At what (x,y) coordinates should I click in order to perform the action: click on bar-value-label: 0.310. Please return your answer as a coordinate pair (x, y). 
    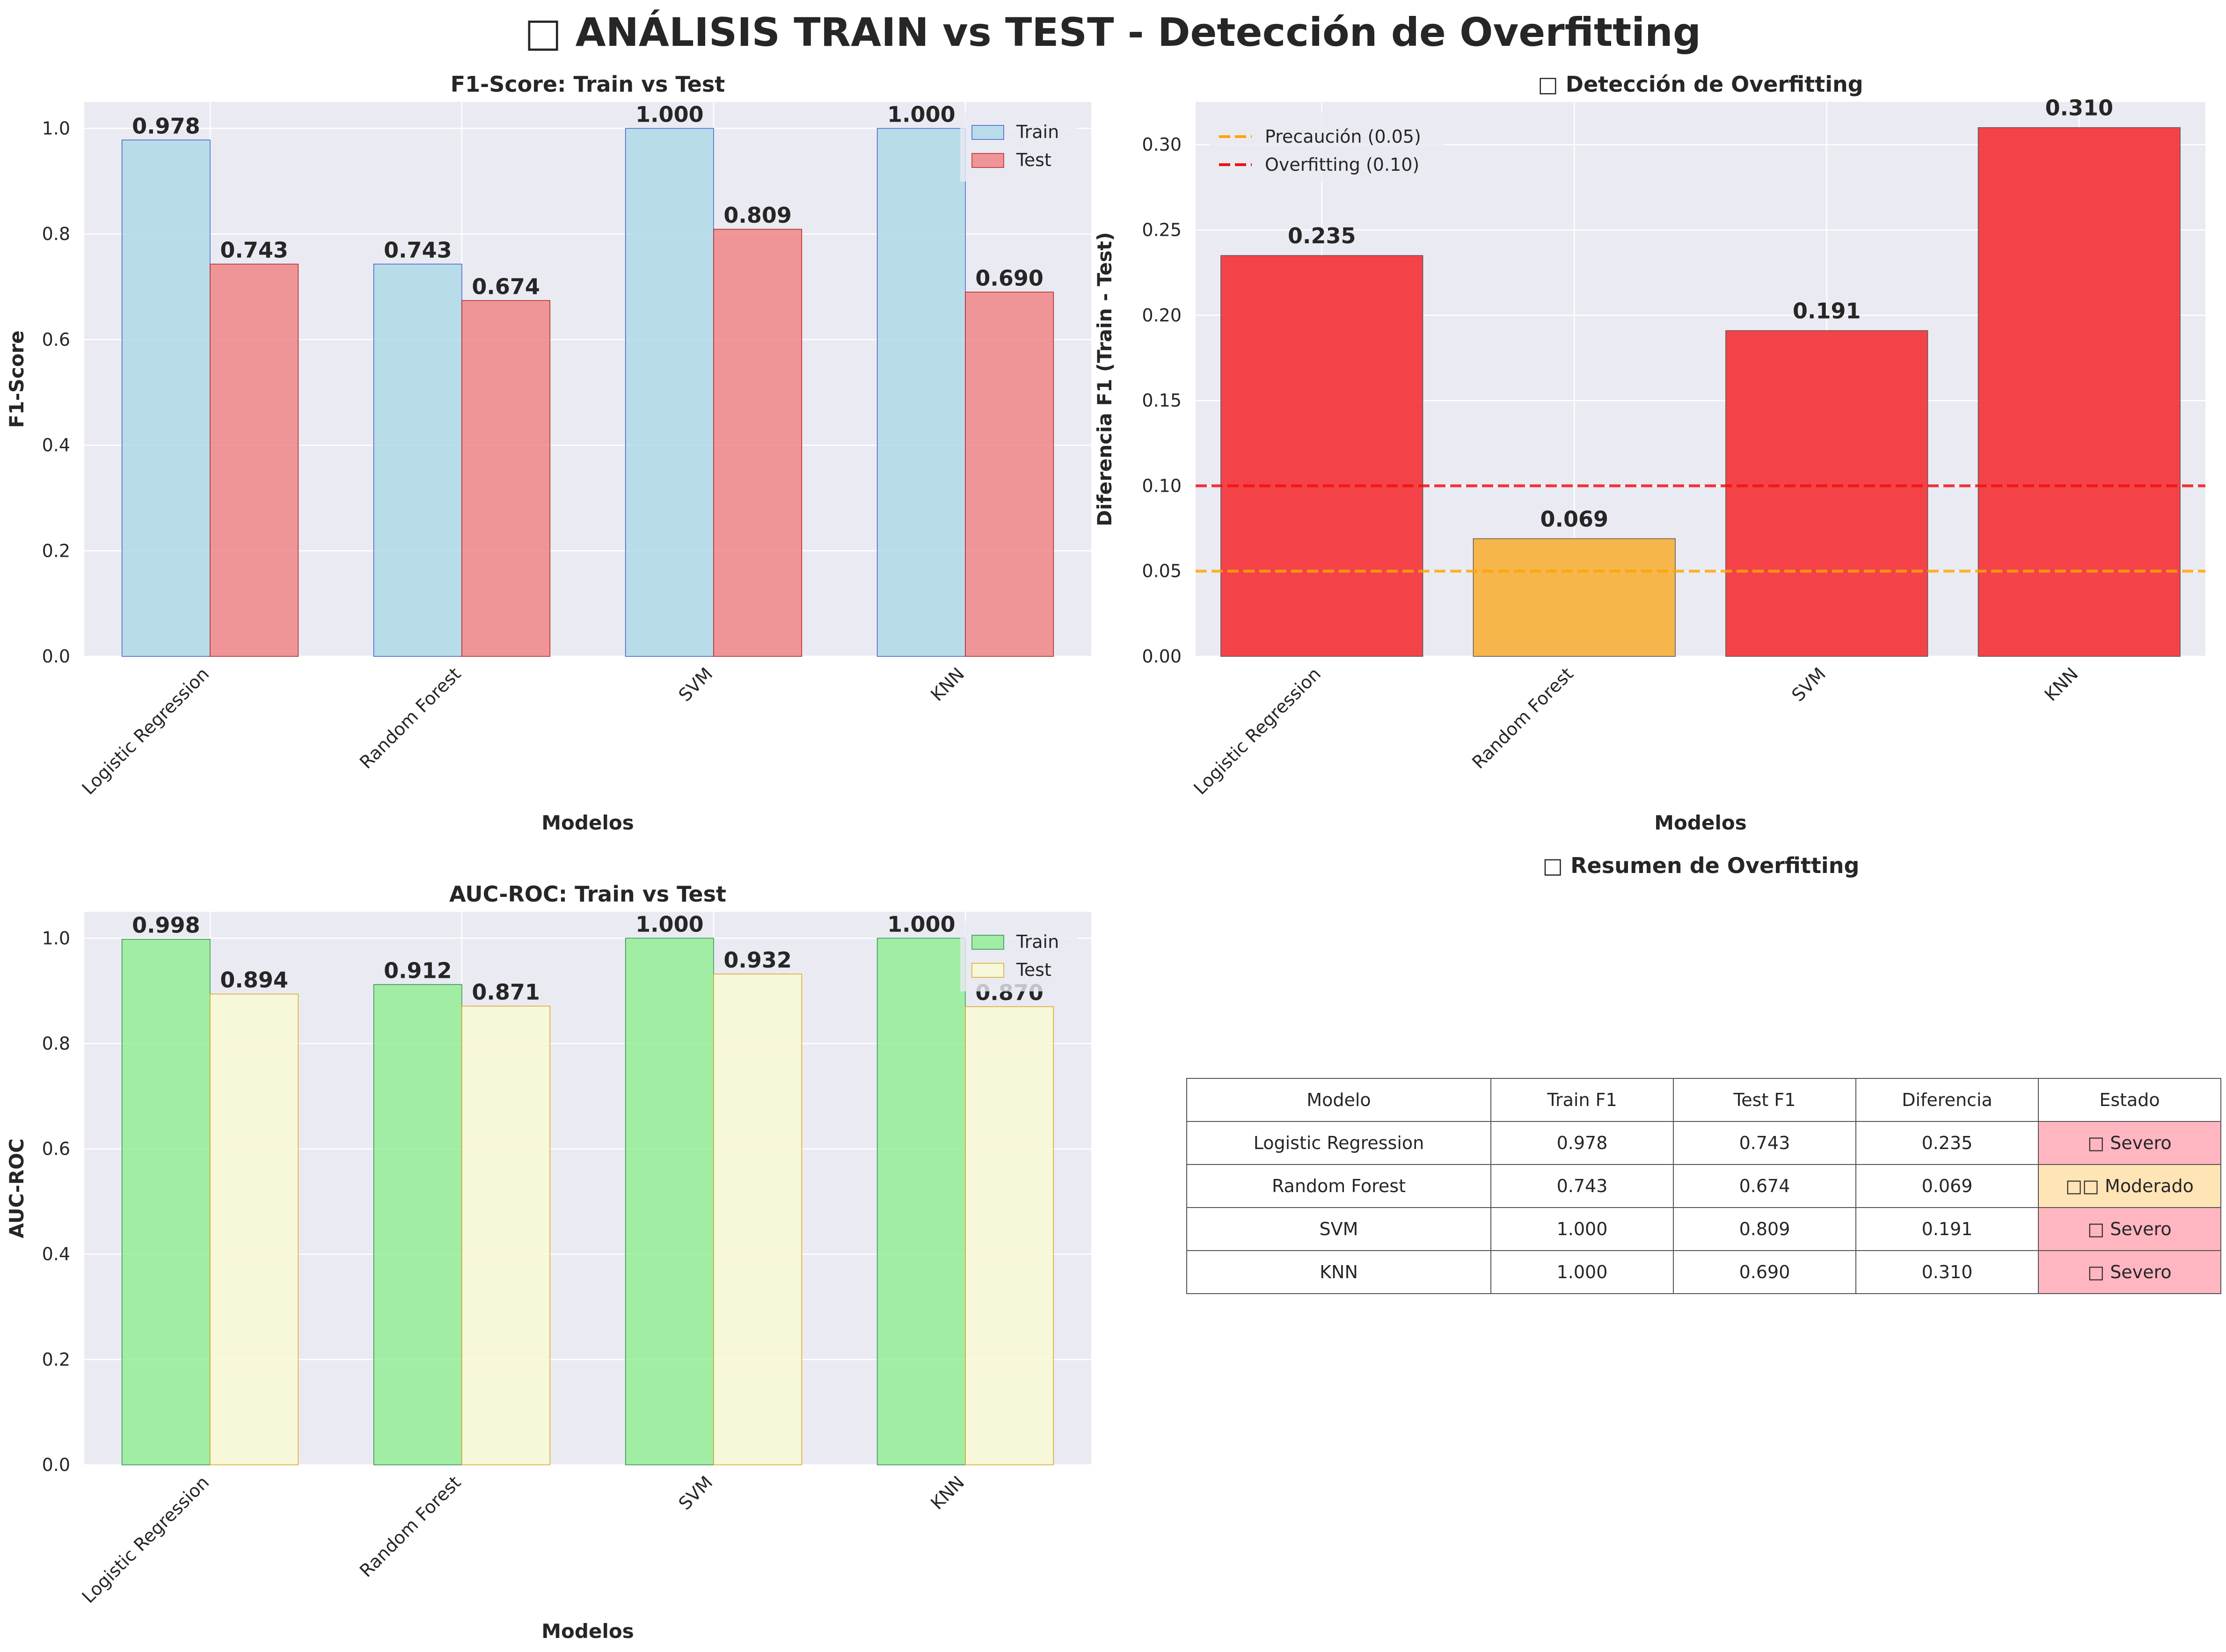
    Looking at the image, I should click on (2079, 108).